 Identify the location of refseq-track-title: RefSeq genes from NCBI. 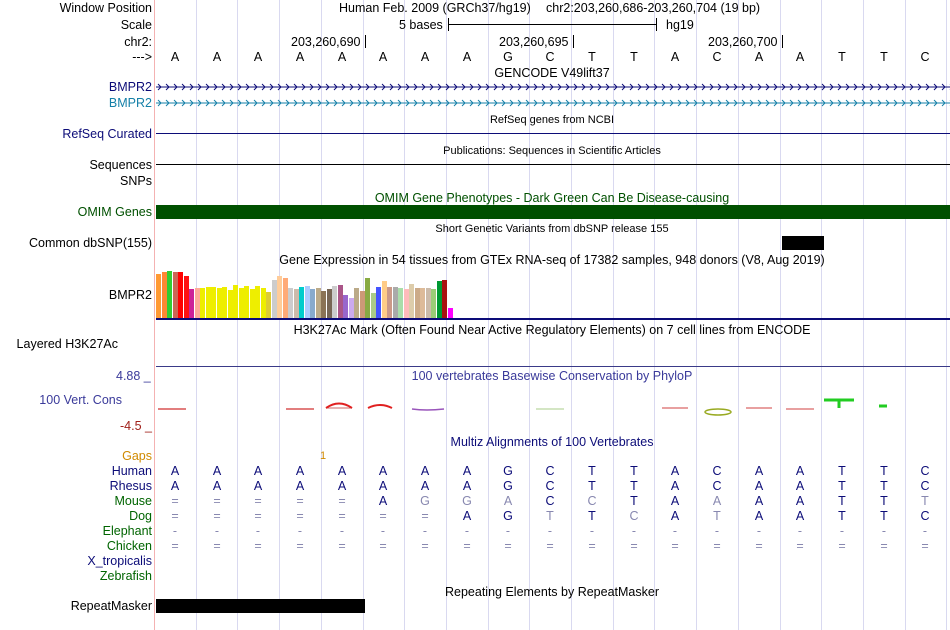
(552, 120).